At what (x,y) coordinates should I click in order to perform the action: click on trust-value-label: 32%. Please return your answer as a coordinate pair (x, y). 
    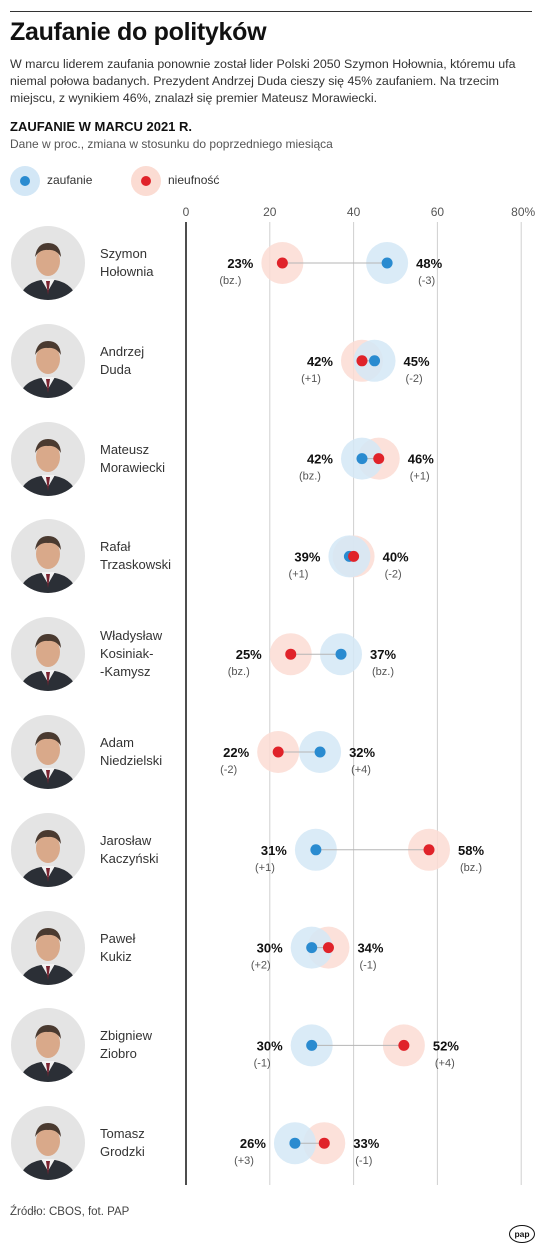
    Looking at the image, I should click on (362, 752).